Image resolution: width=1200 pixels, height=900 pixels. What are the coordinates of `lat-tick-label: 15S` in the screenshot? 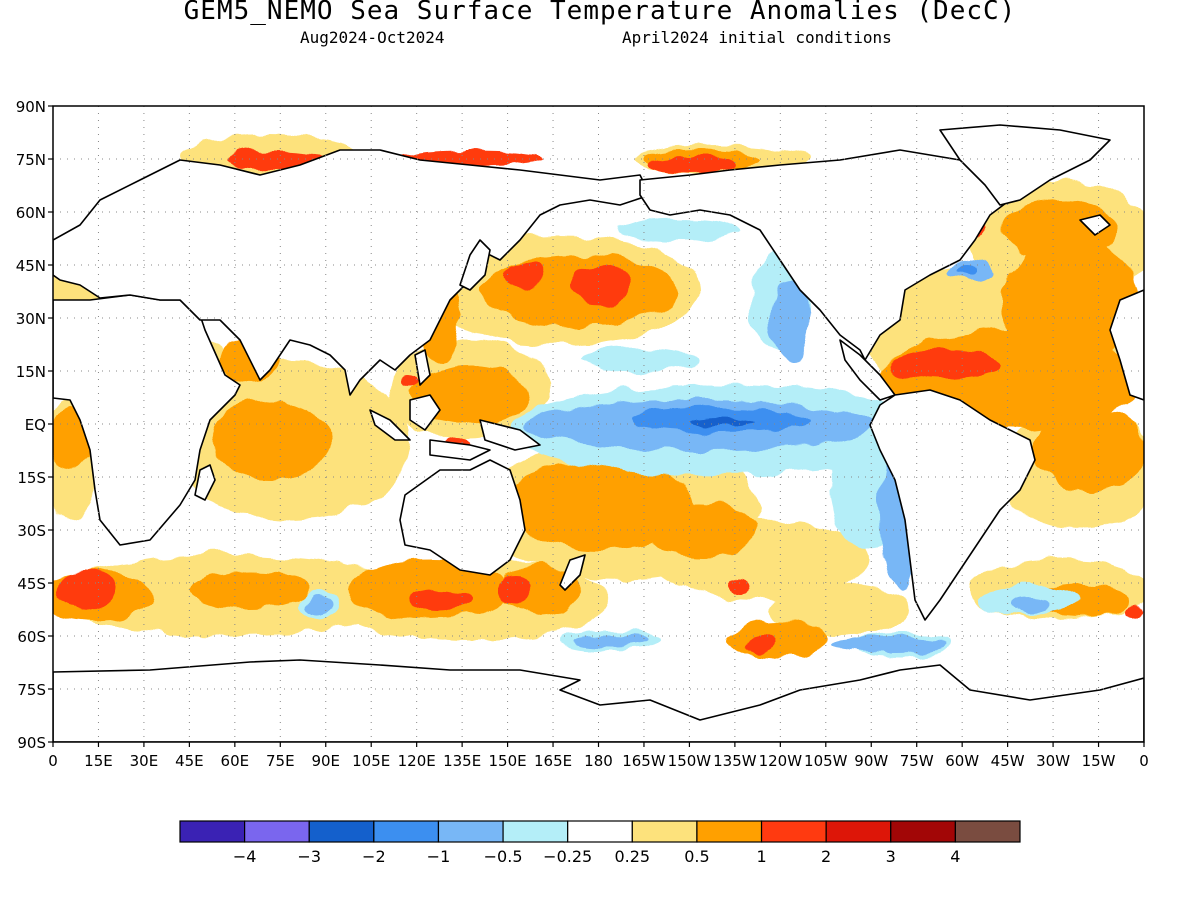 It's located at (31, 478).